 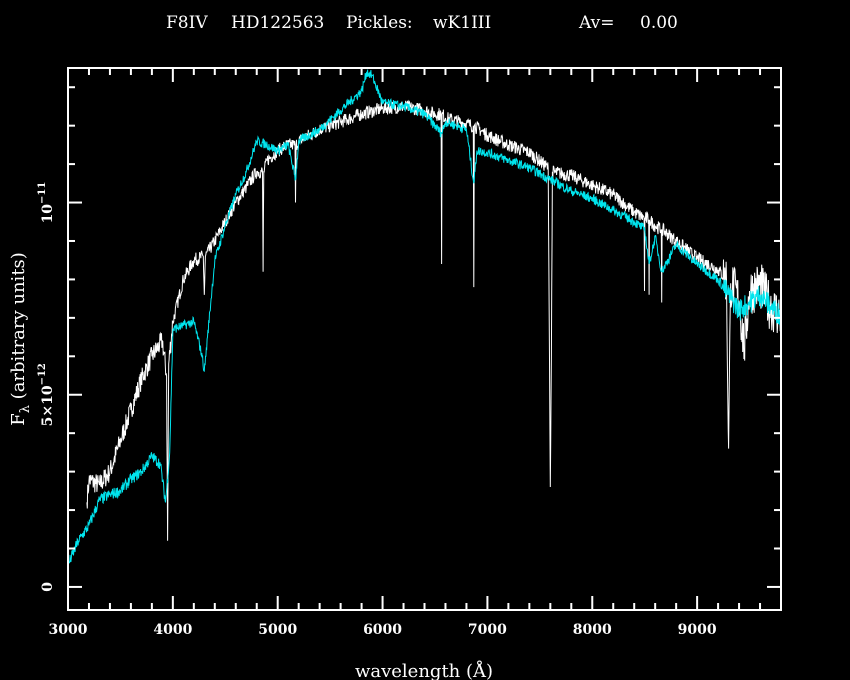 I want to click on x-tick-label: 5000, so click(x=277, y=630).